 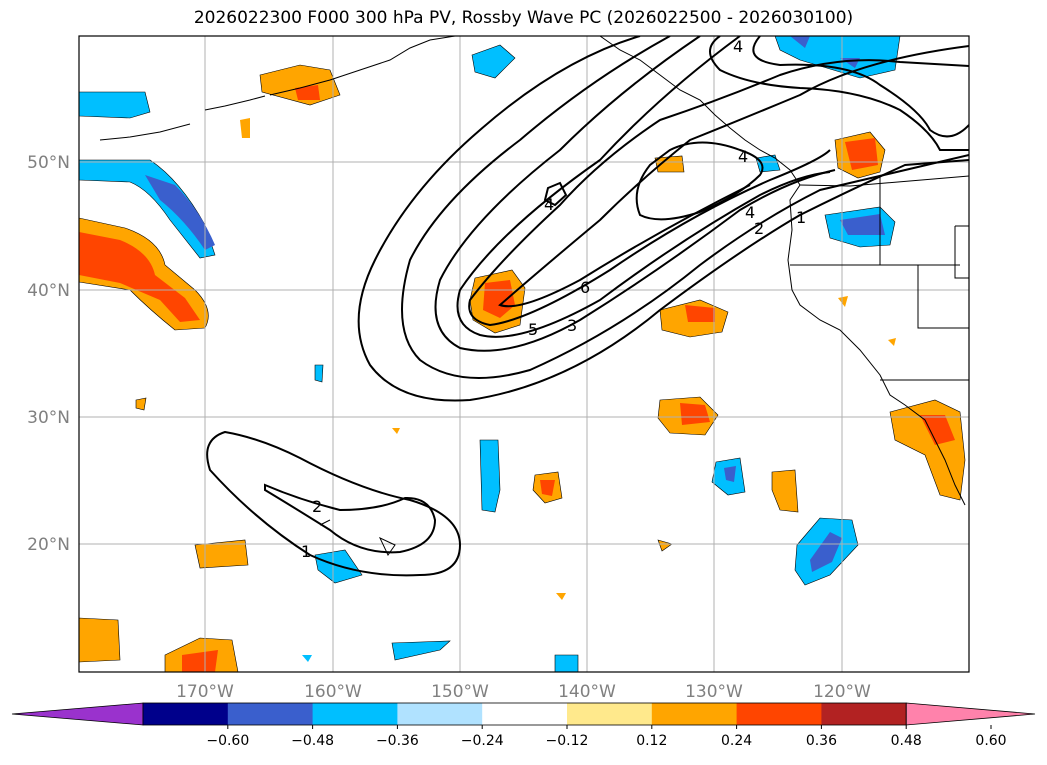 What do you see at coordinates (48, 163) in the screenshot?
I see `lat-label: 50°N` at bounding box center [48, 163].